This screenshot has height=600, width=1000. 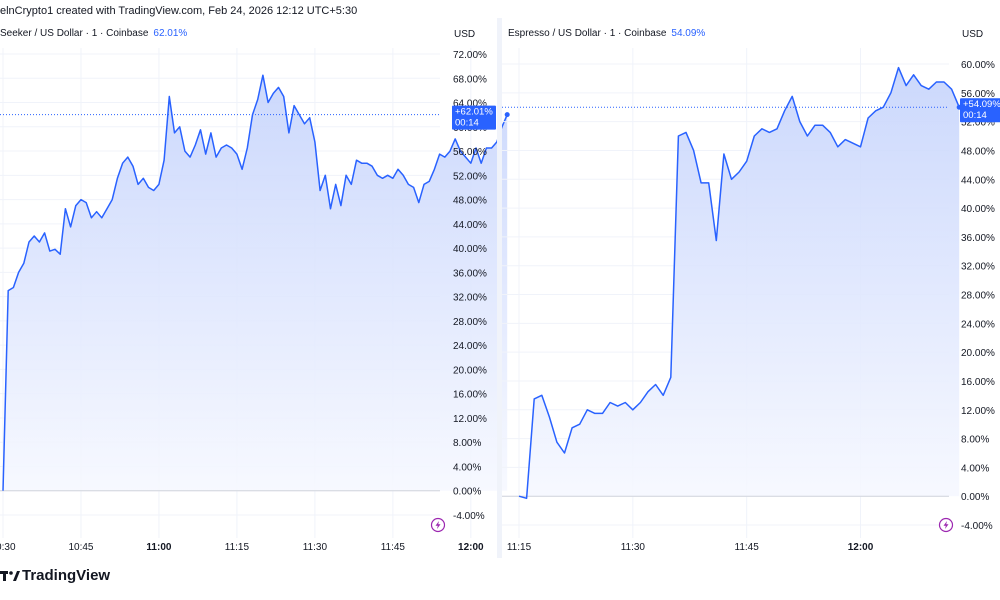 What do you see at coordinates (688, 33) in the screenshot?
I see `price-change: 54.09%` at bounding box center [688, 33].